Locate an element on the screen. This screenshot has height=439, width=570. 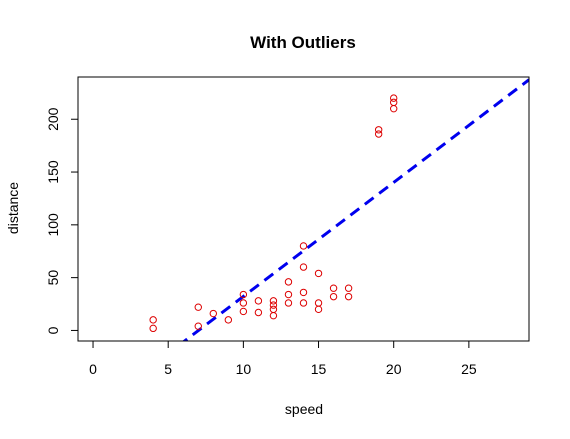
x-tick-label: 10 is located at coordinates (244, 369).